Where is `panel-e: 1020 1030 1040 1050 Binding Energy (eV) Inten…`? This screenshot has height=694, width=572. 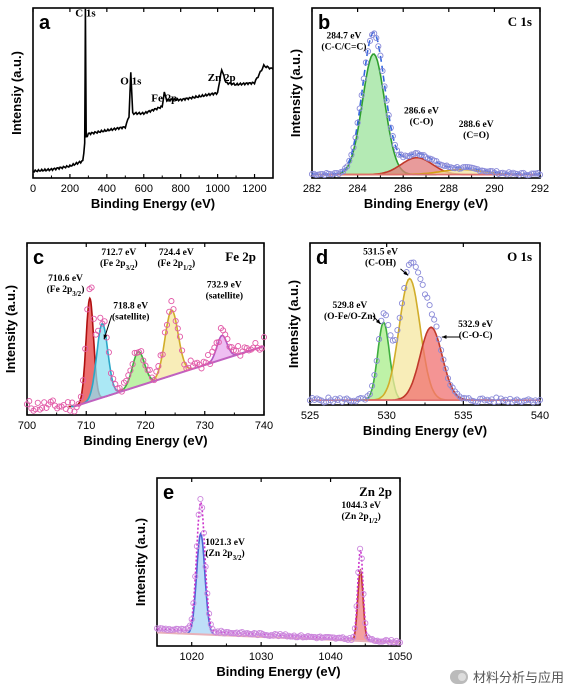
panel-e: 1020 1030 1040 1050 Binding Energy (eV) Inten… is located at coordinates (272, 578).